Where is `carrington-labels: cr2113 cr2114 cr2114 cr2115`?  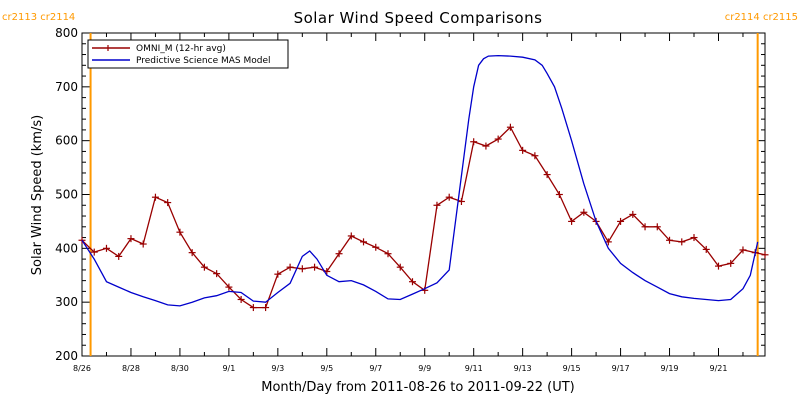
carrington-labels: cr2113 cr2114 cr2114 cr2115 is located at coordinates (400, 17).